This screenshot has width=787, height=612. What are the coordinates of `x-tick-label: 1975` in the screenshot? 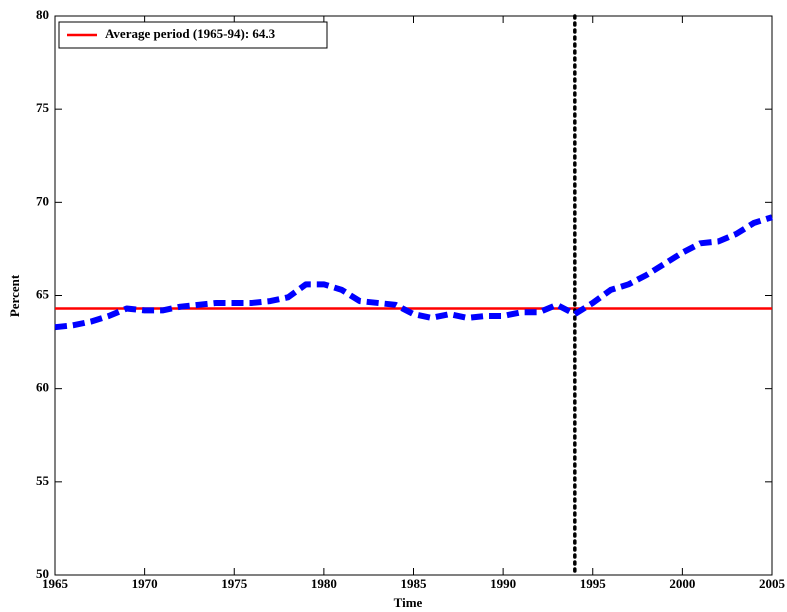 It's located at (234, 583).